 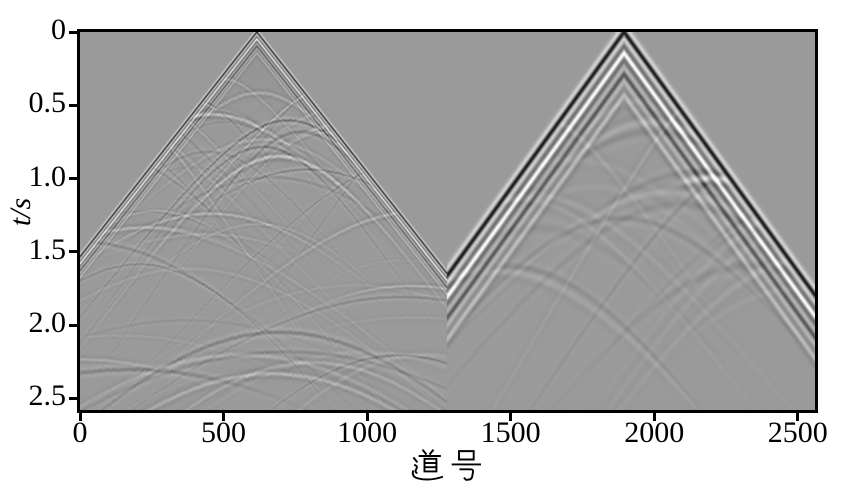 I want to click on y-axis-label: t/s, so click(x=20, y=212).